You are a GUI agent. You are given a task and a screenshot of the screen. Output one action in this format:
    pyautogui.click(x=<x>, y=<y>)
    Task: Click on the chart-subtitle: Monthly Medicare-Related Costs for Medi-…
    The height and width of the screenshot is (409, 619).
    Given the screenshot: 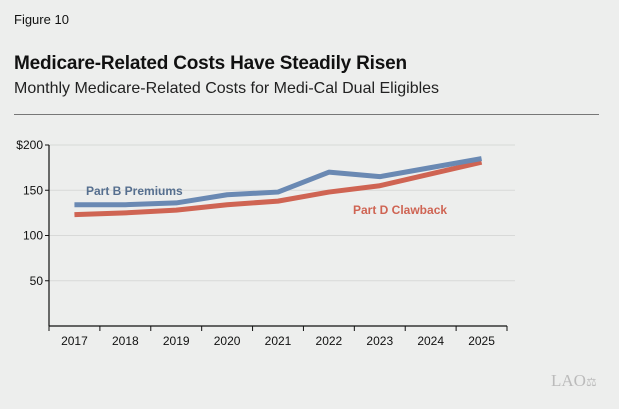 What is the action you would take?
    pyautogui.click(x=227, y=88)
    